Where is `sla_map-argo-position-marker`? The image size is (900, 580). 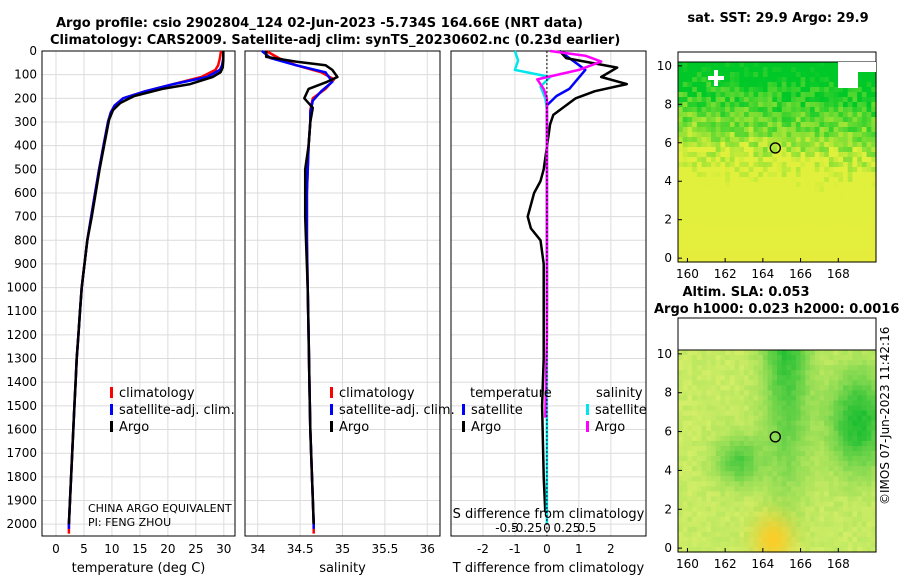 sla_map-argo-position-marker is located at coordinates (775, 437).